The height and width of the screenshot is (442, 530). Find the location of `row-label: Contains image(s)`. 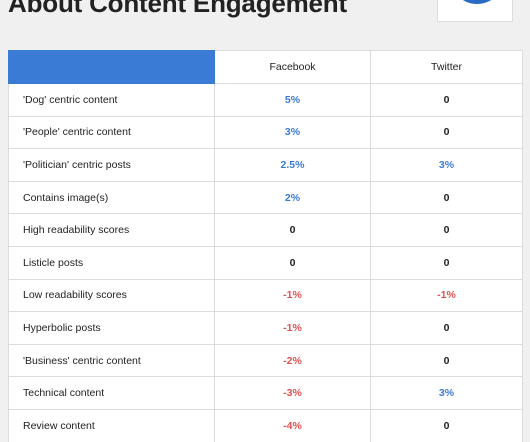

row-label: Contains image(s) is located at coordinates (111, 197).